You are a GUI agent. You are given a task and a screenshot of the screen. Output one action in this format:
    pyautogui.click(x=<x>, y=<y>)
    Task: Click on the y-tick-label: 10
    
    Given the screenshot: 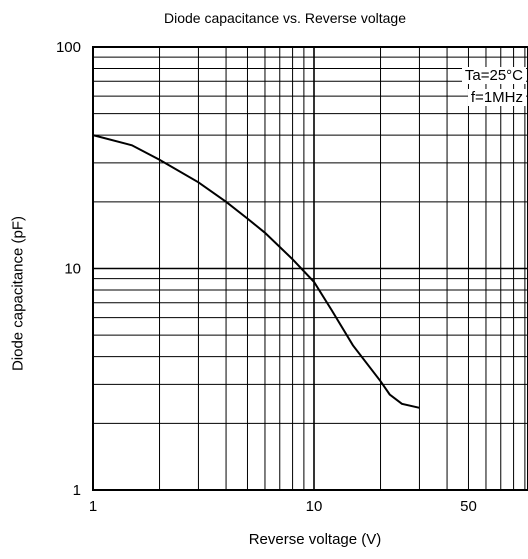 What is the action you would take?
    pyautogui.click(x=72, y=269)
    